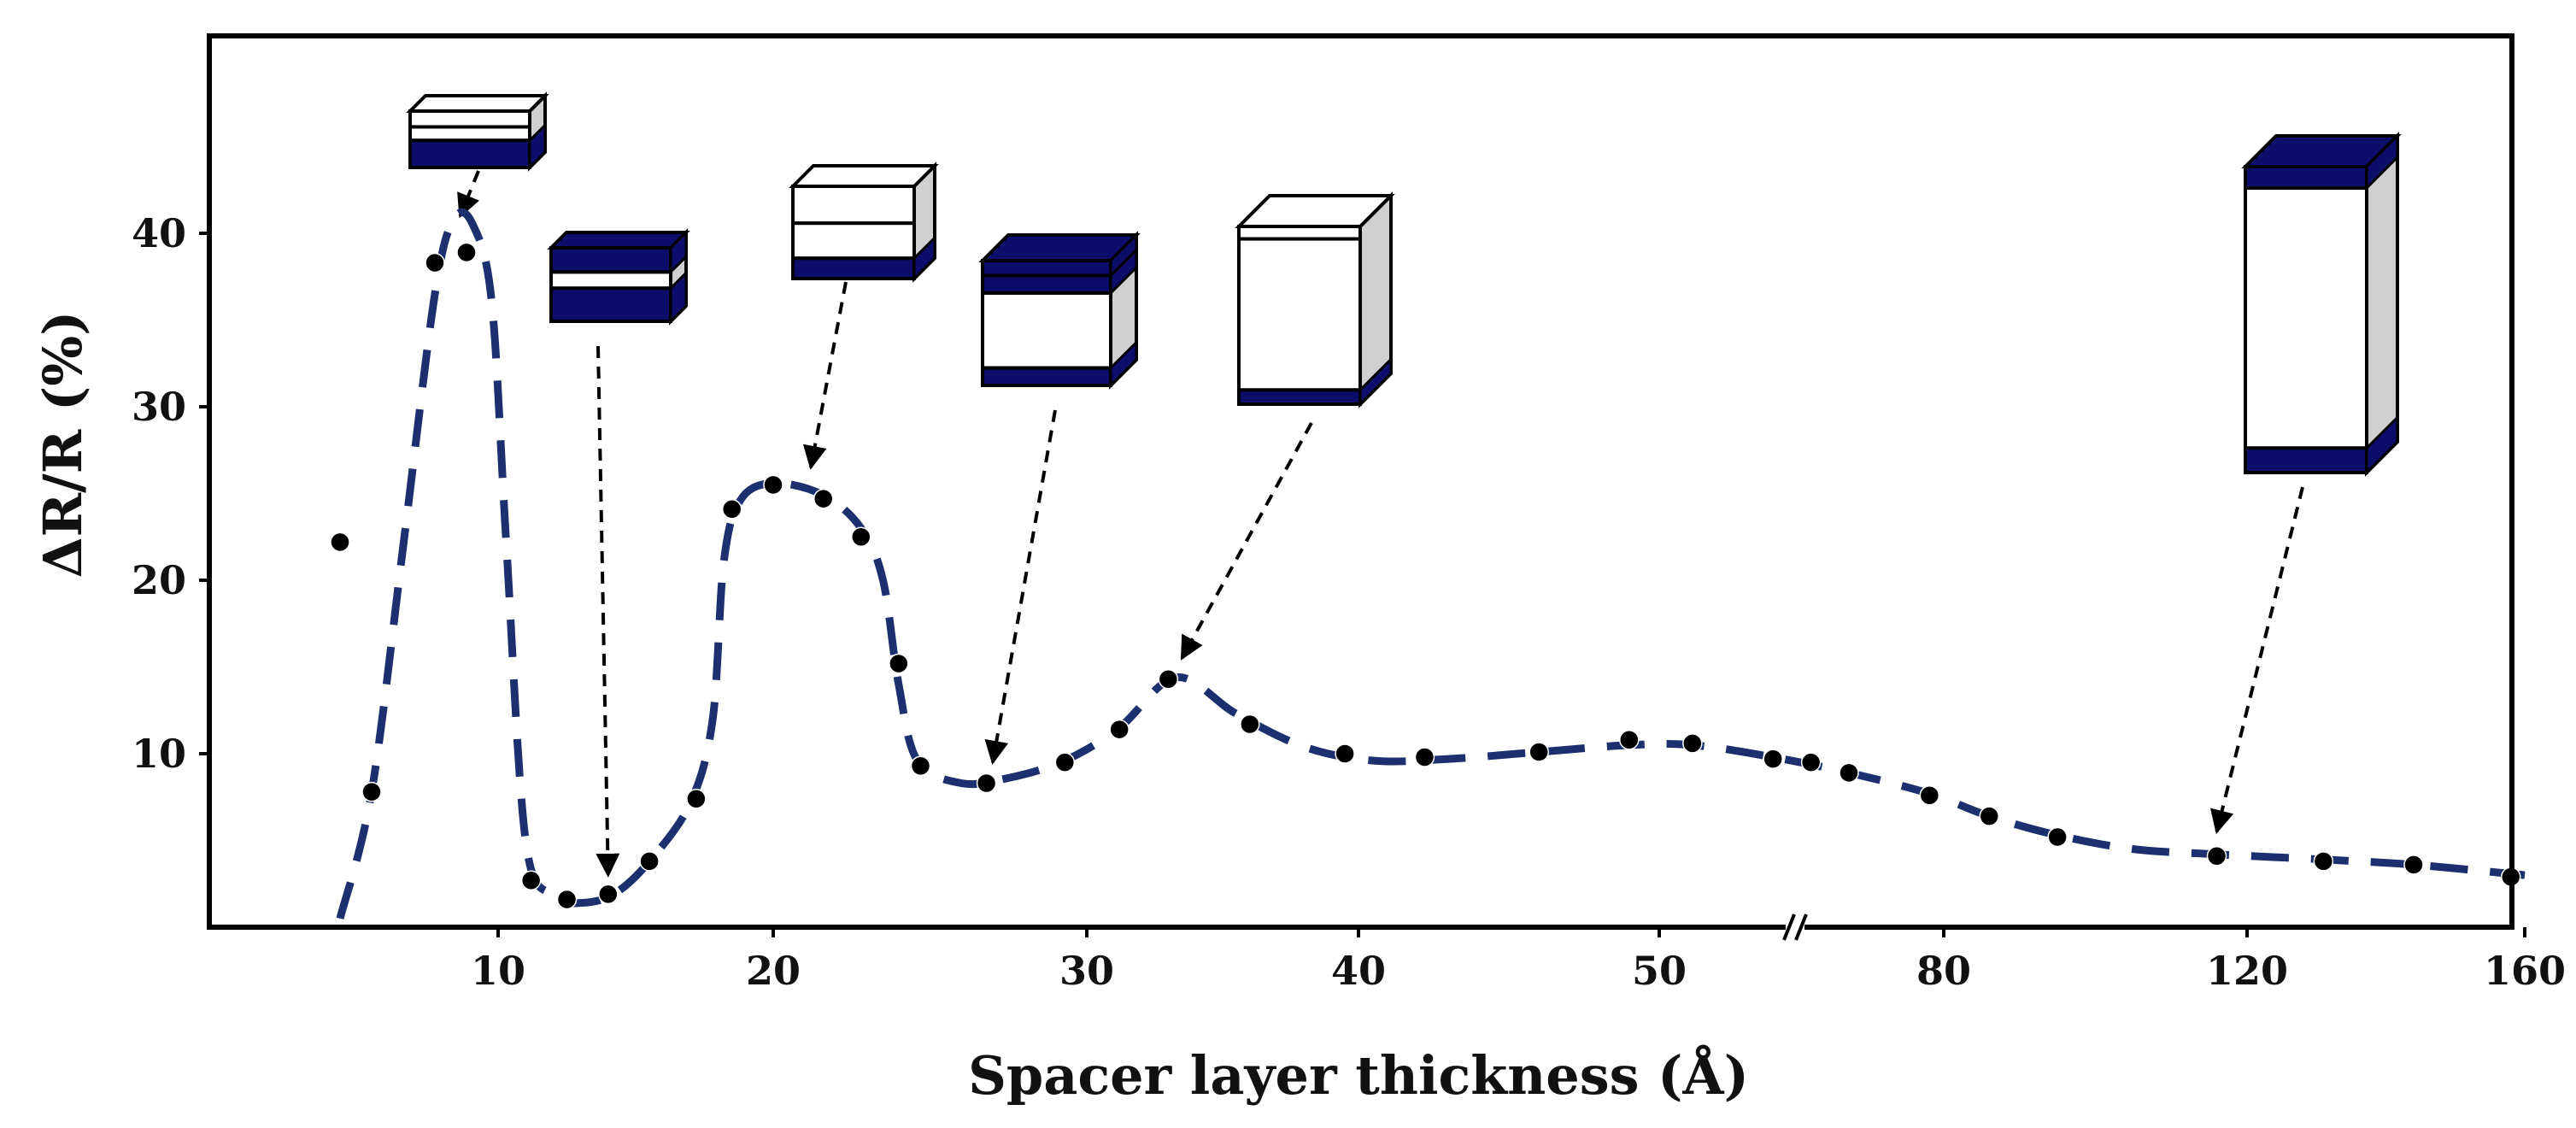  Describe the element at coordinates (159, 407) in the screenshot. I see `y-tick-label: 30` at that location.